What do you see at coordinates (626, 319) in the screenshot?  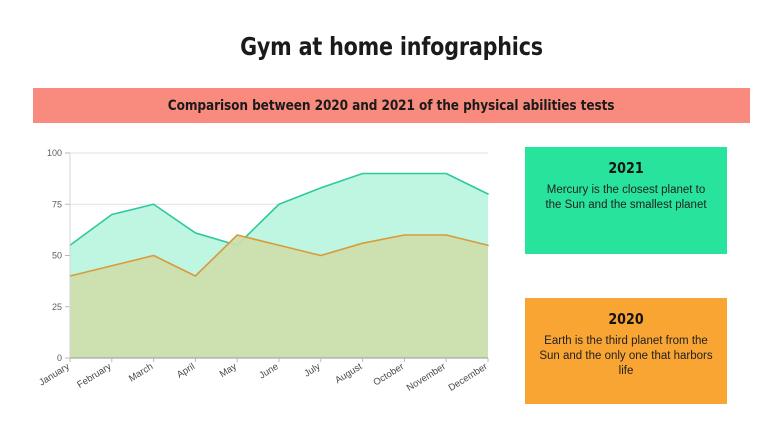 I see `card-2020-title: 2020` at bounding box center [626, 319].